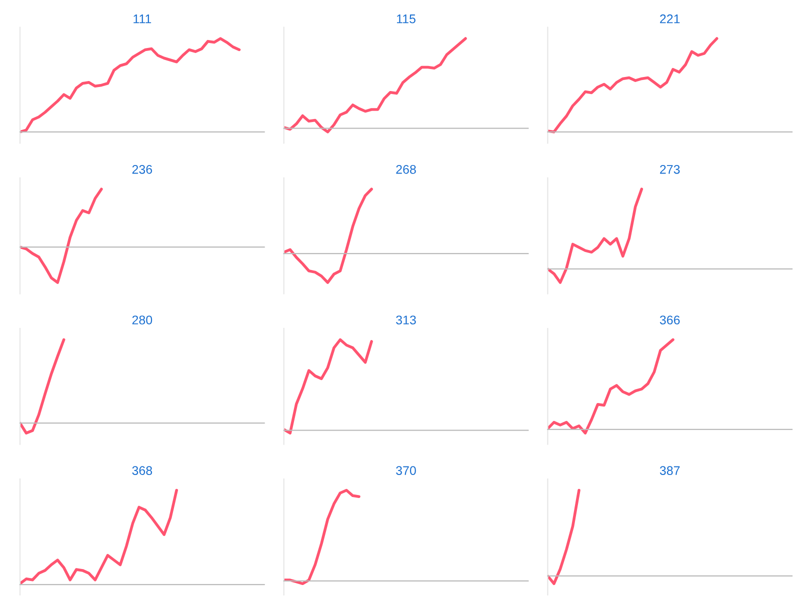  I want to click on chart-title: 280, so click(142, 320).